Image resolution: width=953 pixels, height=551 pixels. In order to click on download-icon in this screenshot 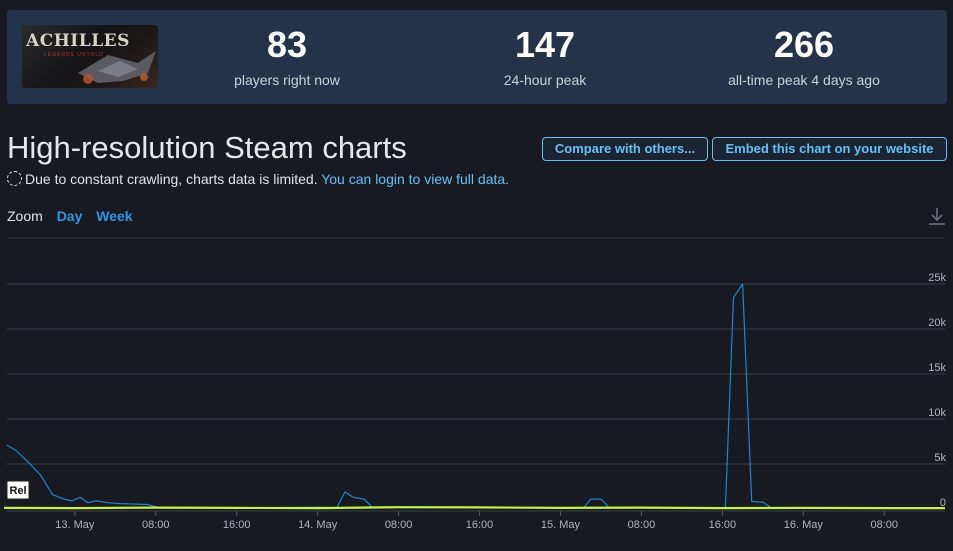, I will do `click(937, 216)`.